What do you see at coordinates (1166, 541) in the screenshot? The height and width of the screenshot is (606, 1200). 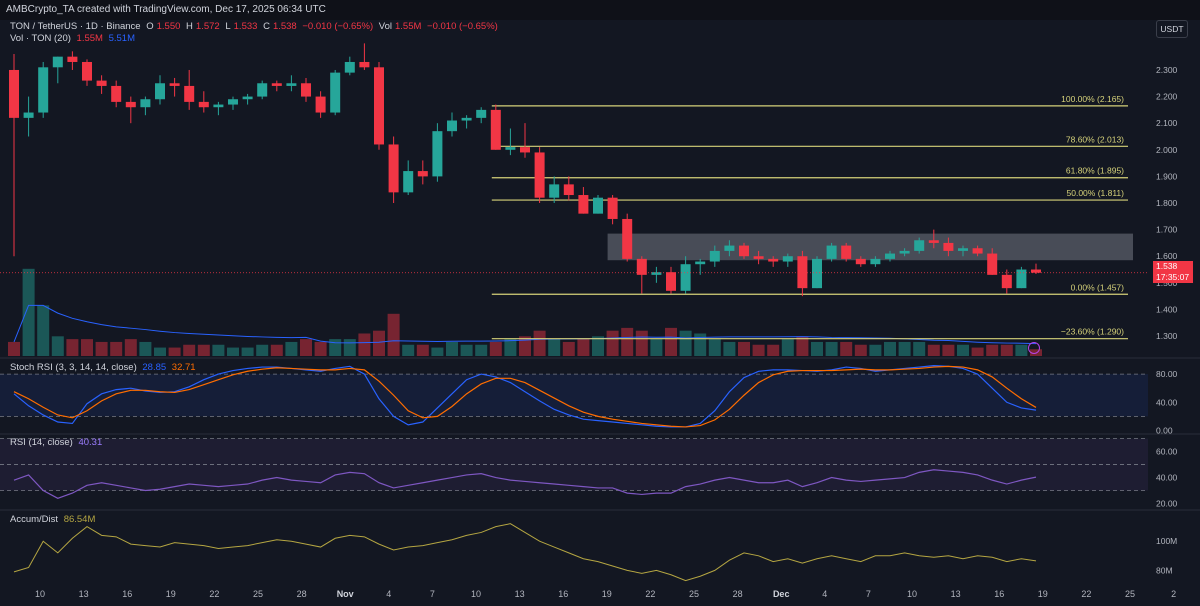 I see `accum-dist-tick-label: 100M` at bounding box center [1166, 541].